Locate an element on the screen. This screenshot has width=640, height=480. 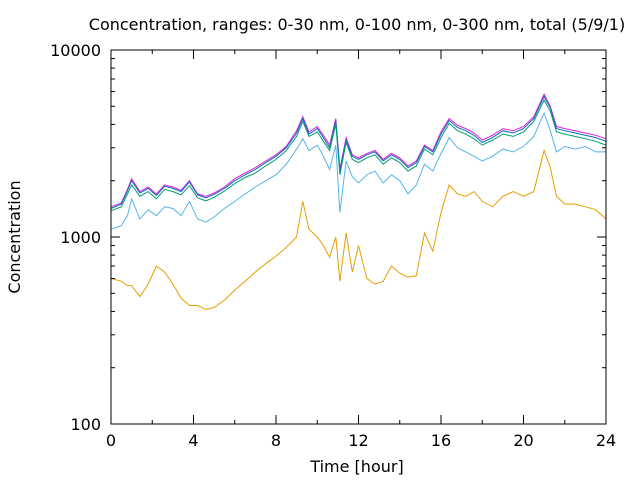
x-tick-label: 4 is located at coordinates (193, 440).